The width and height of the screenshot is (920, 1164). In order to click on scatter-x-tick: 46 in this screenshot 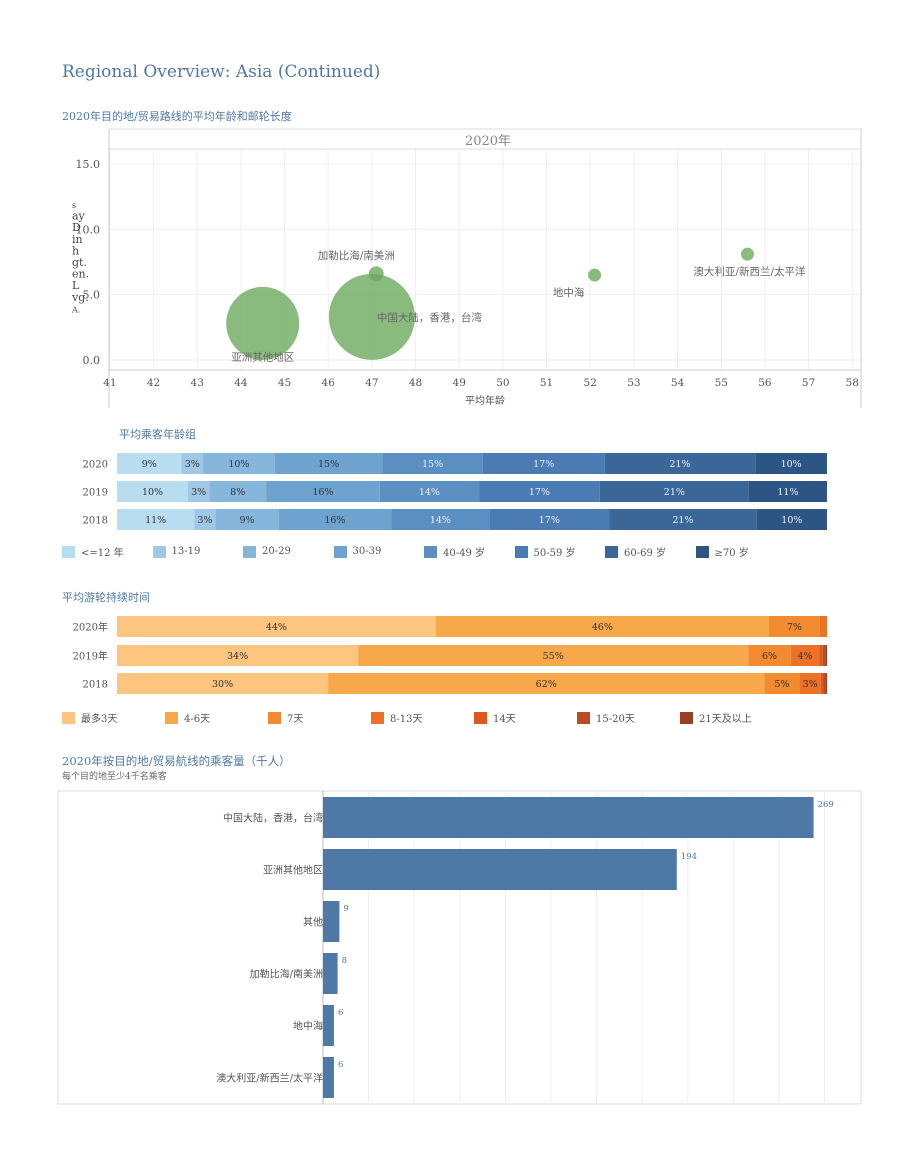, I will do `click(329, 383)`.